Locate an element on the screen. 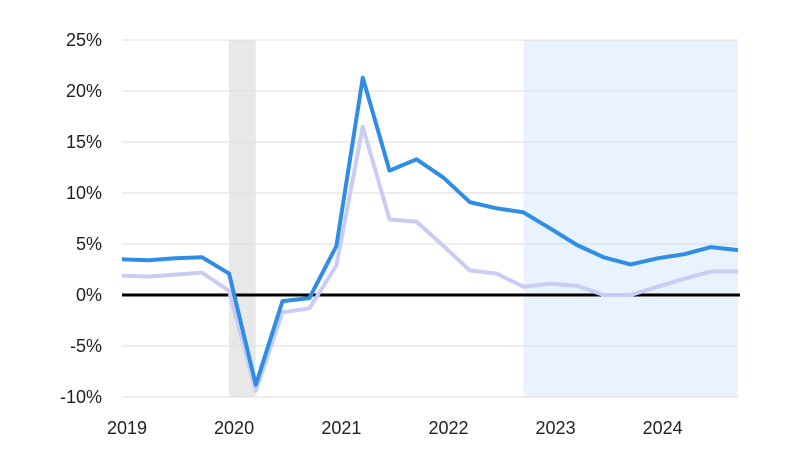 This screenshot has height=450, width=800. x-tick-label: 2022 is located at coordinates (448, 428).